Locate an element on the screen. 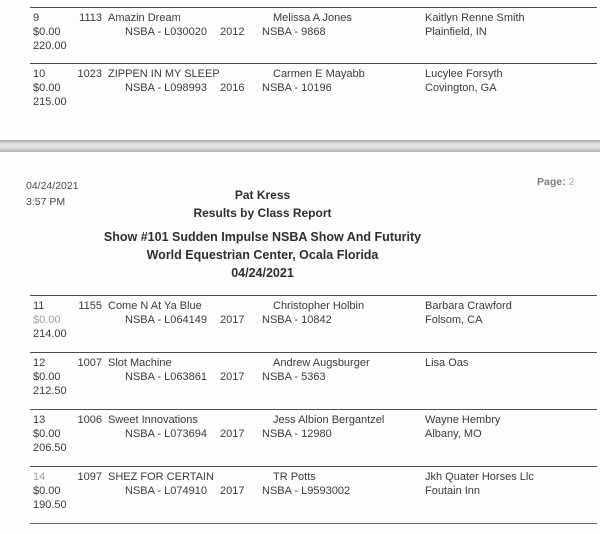 The width and height of the screenshot is (600, 534). owner-name: Lucylee Forsyth is located at coordinates (464, 74).